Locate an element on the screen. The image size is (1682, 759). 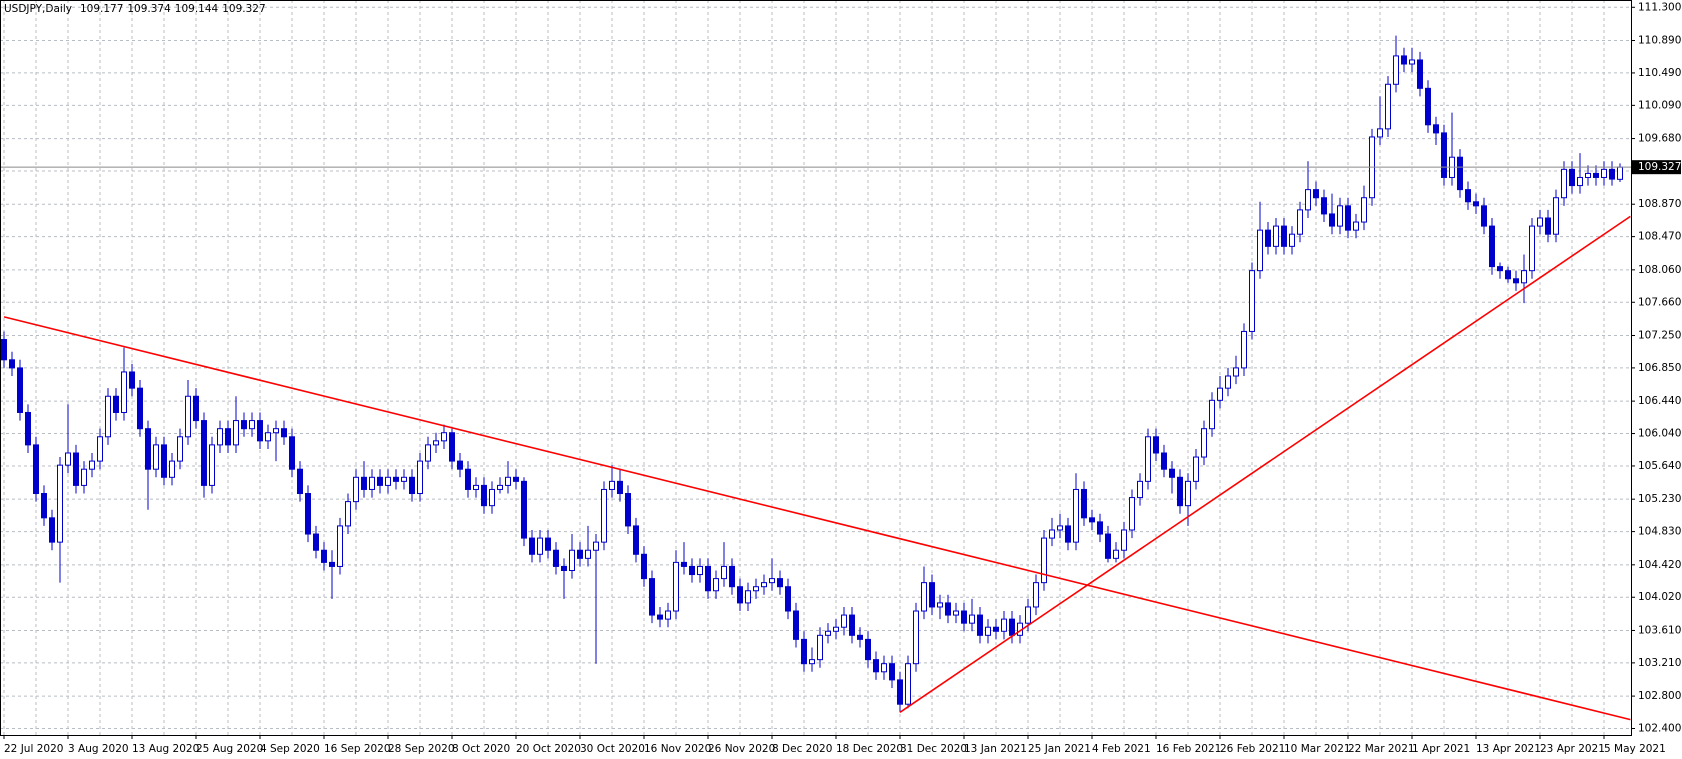
y-tick-label: 108.060 is located at coordinates (1659, 270).